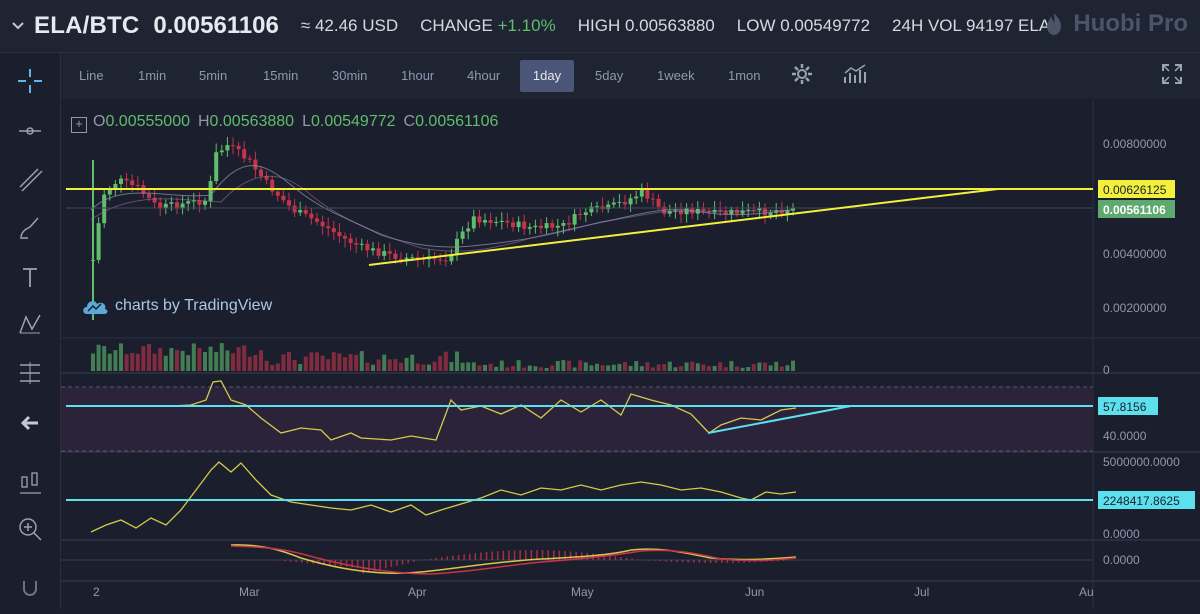 This screenshot has width=1200, height=614. What do you see at coordinates (30, 325) in the screenshot?
I see `pattern-tool-icon` at bounding box center [30, 325].